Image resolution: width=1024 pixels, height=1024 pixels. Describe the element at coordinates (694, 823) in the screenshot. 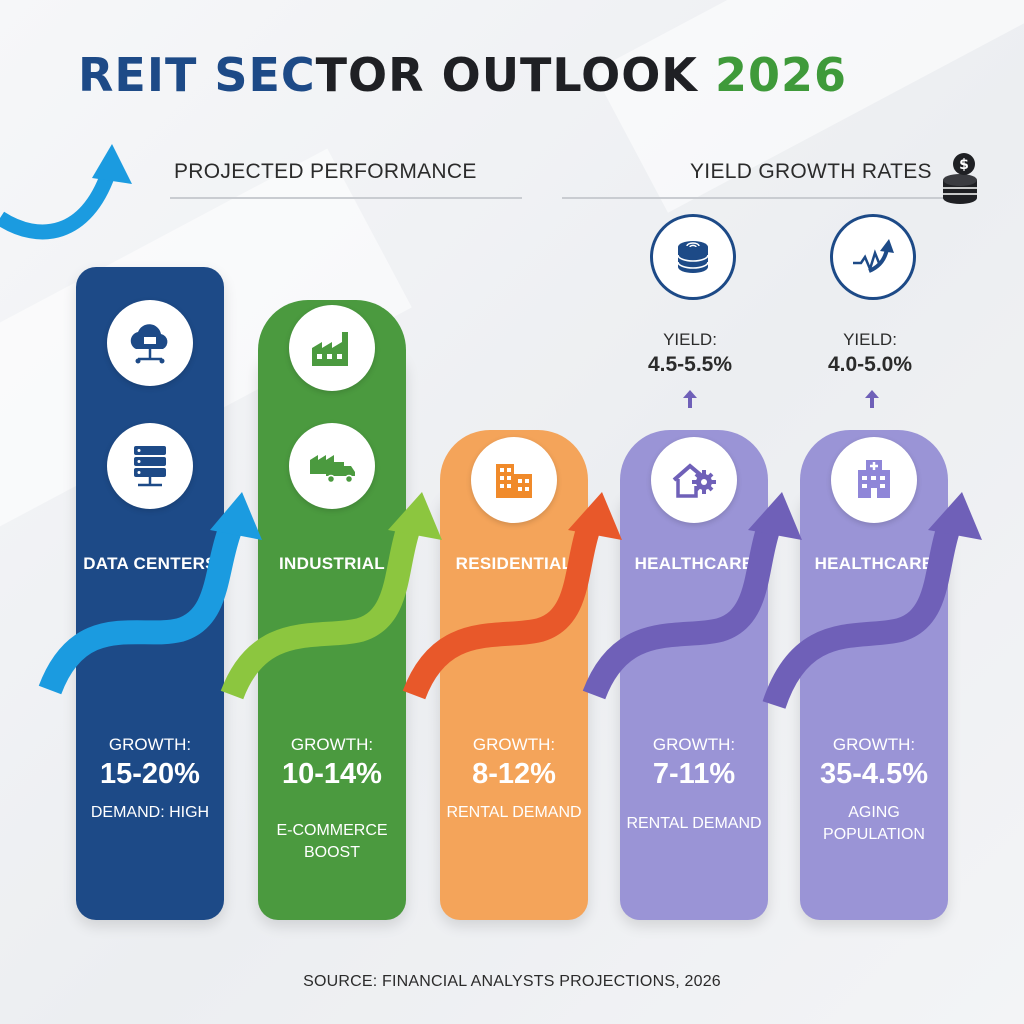

I see `sector-note-healthcare-1: RENTAL DEMAND` at that location.